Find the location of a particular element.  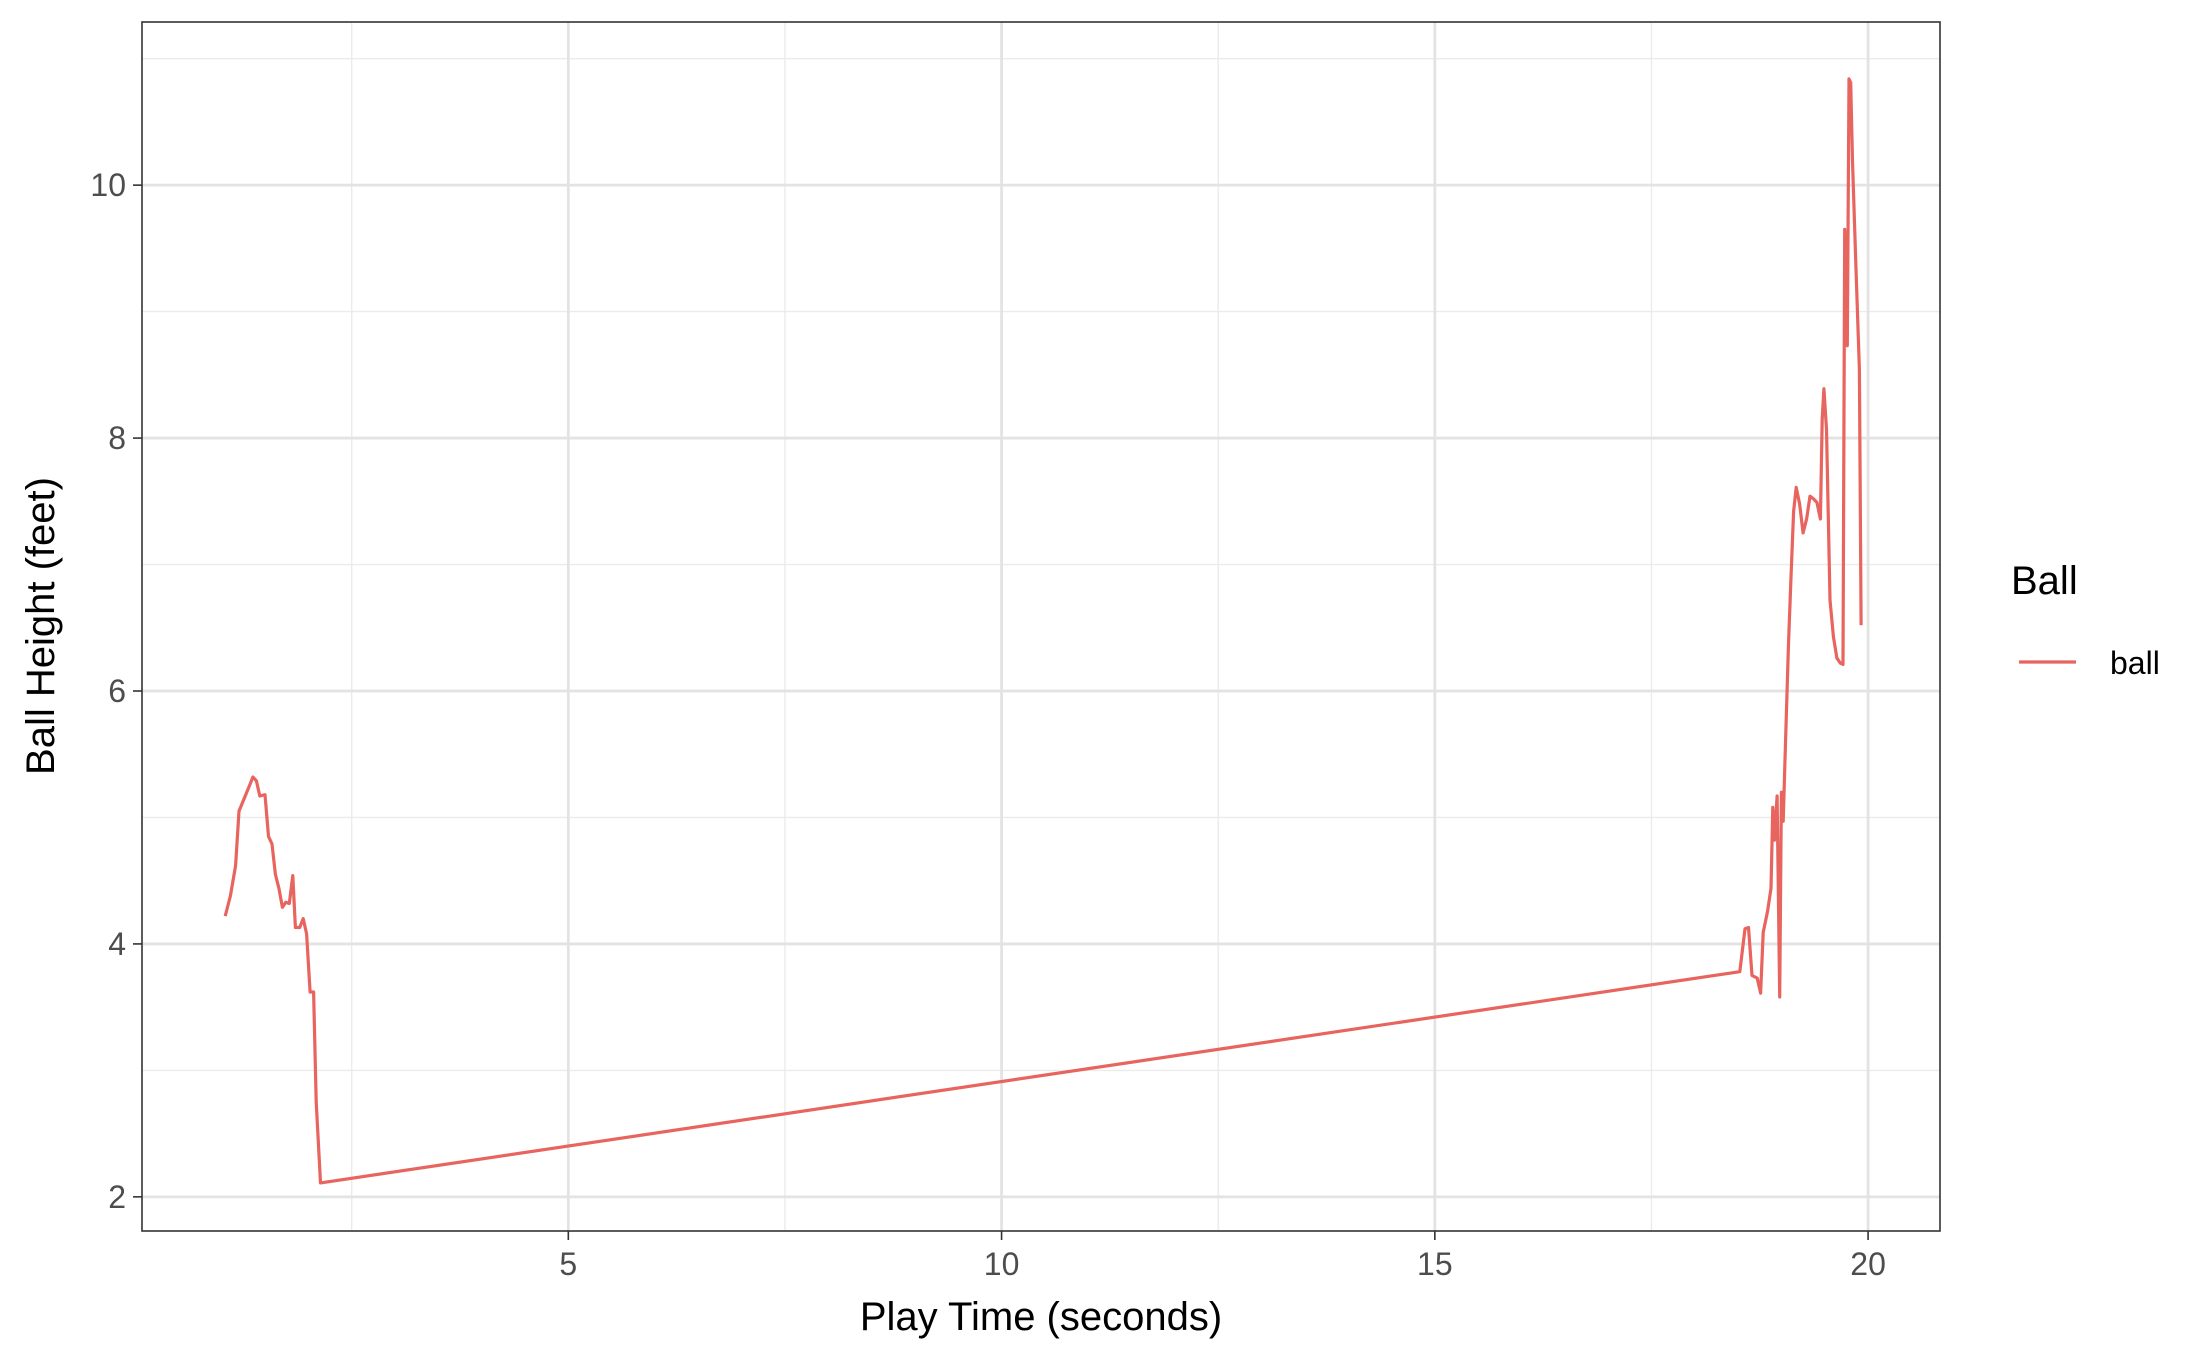

legend-title: Ball is located at coordinates (2044, 581).